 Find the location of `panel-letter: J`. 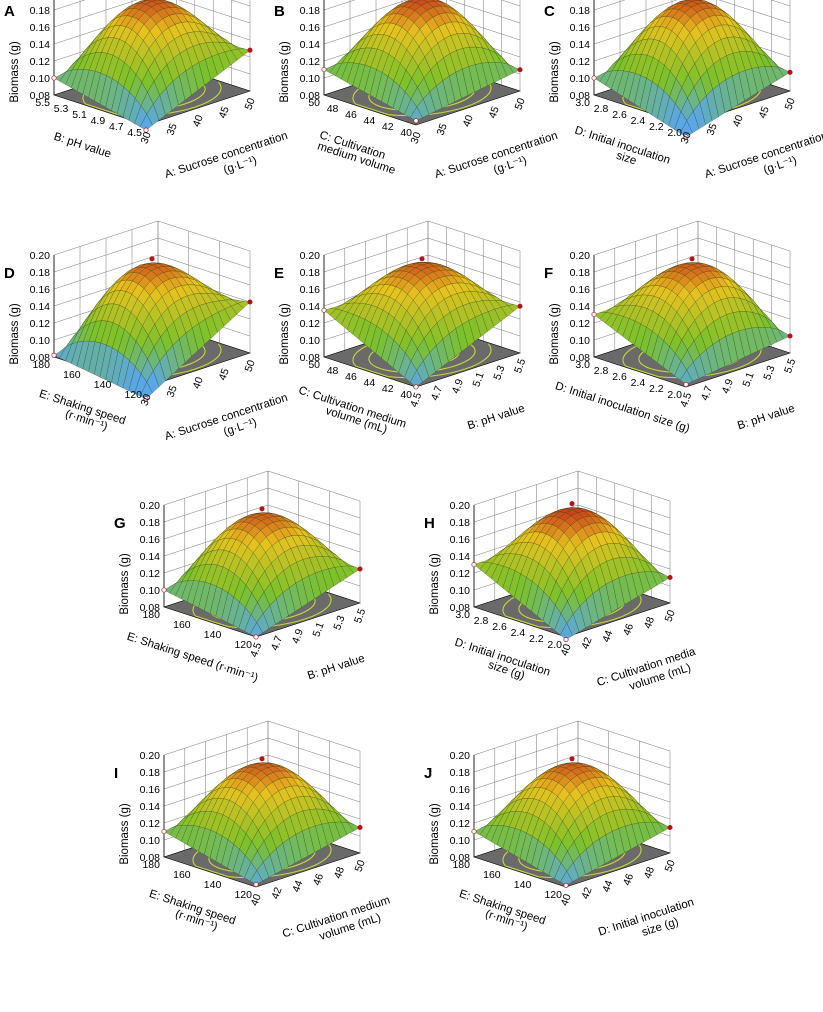

panel-letter: J is located at coordinates (428, 773).